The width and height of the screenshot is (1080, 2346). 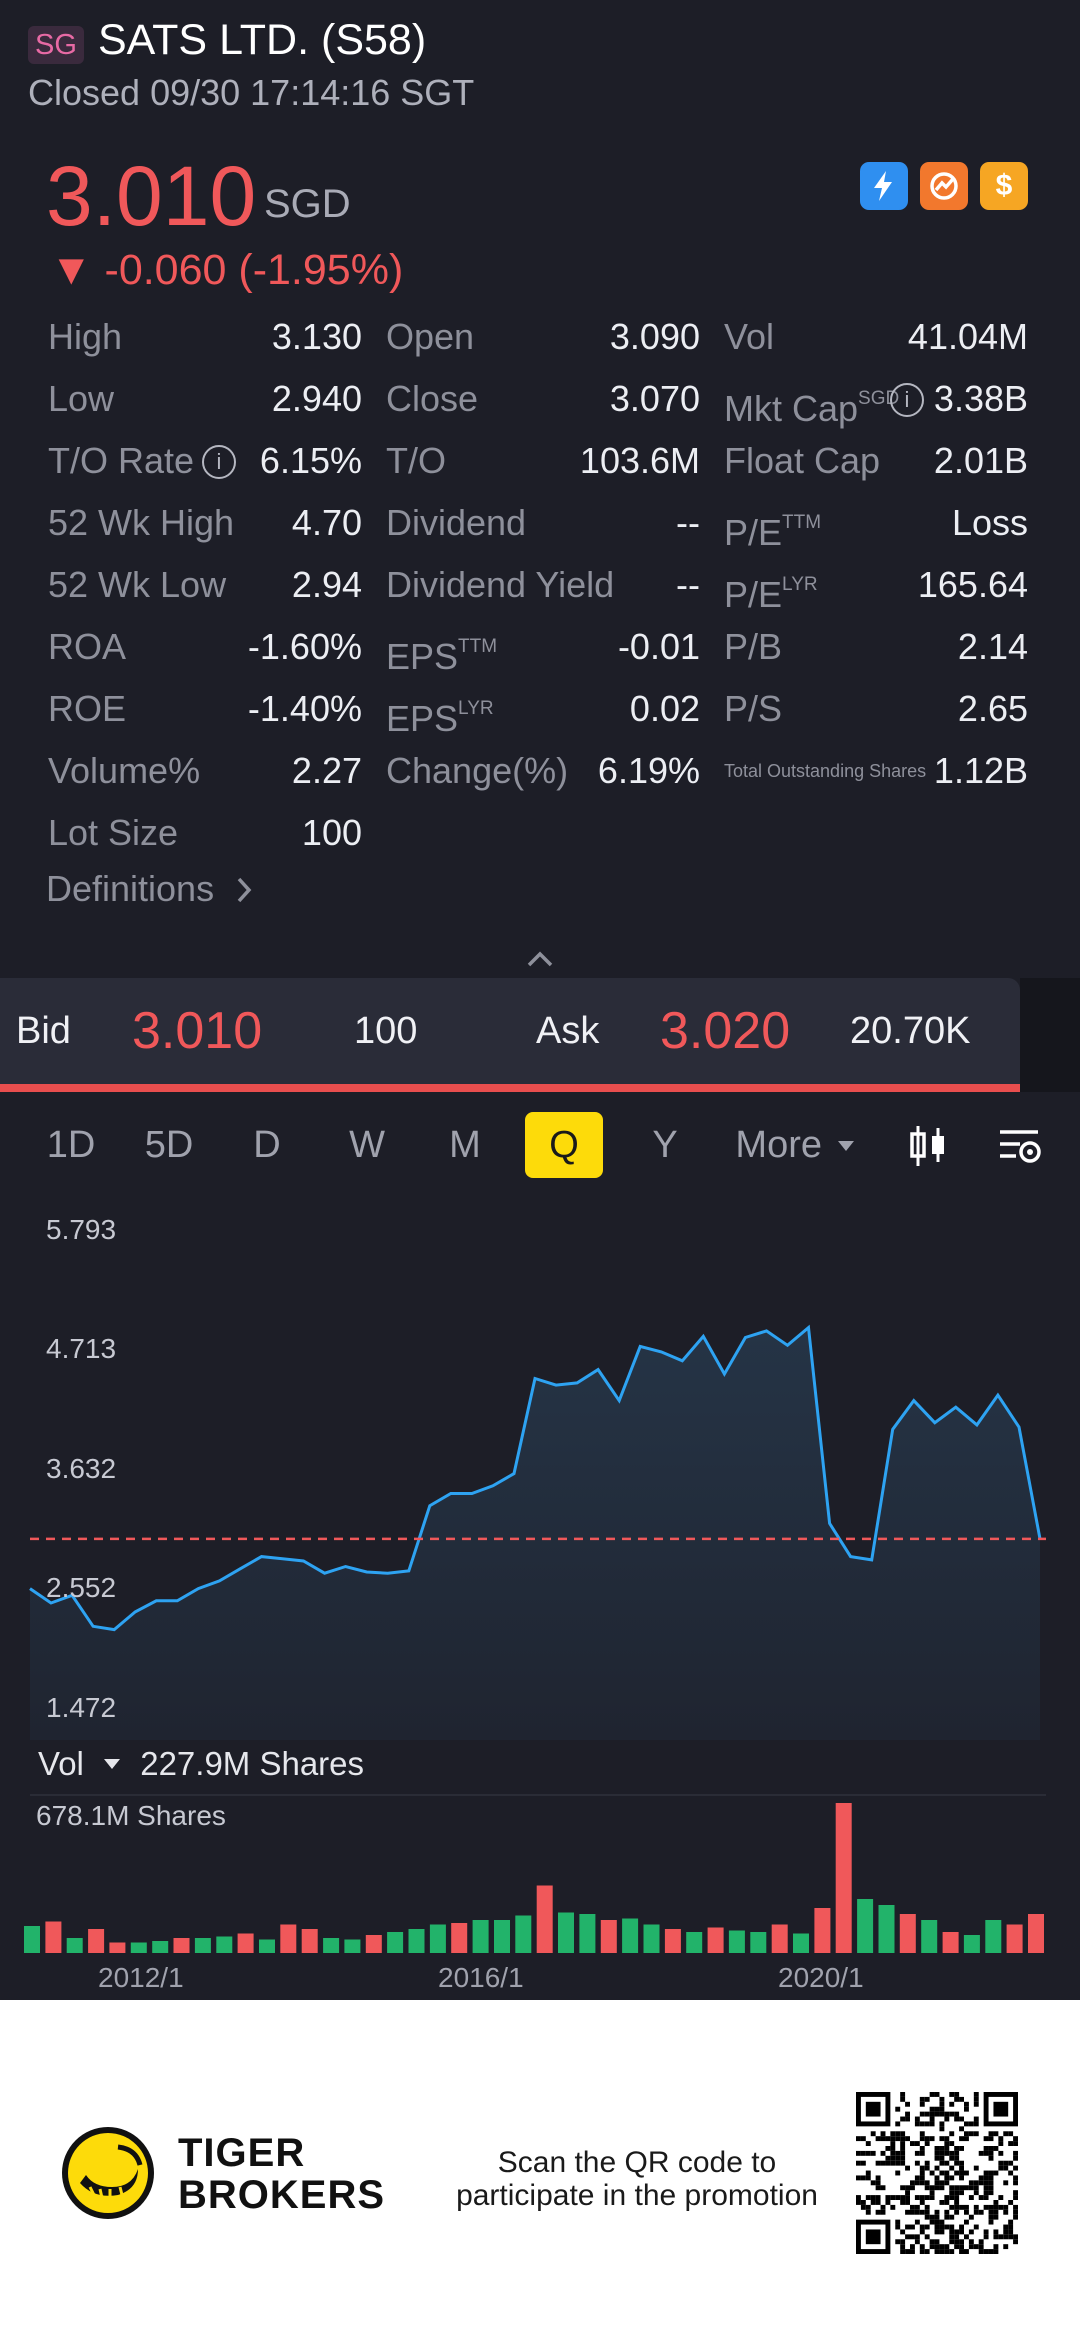 What do you see at coordinates (304, 646) in the screenshot?
I see `roa-value: -1.60%` at bounding box center [304, 646].